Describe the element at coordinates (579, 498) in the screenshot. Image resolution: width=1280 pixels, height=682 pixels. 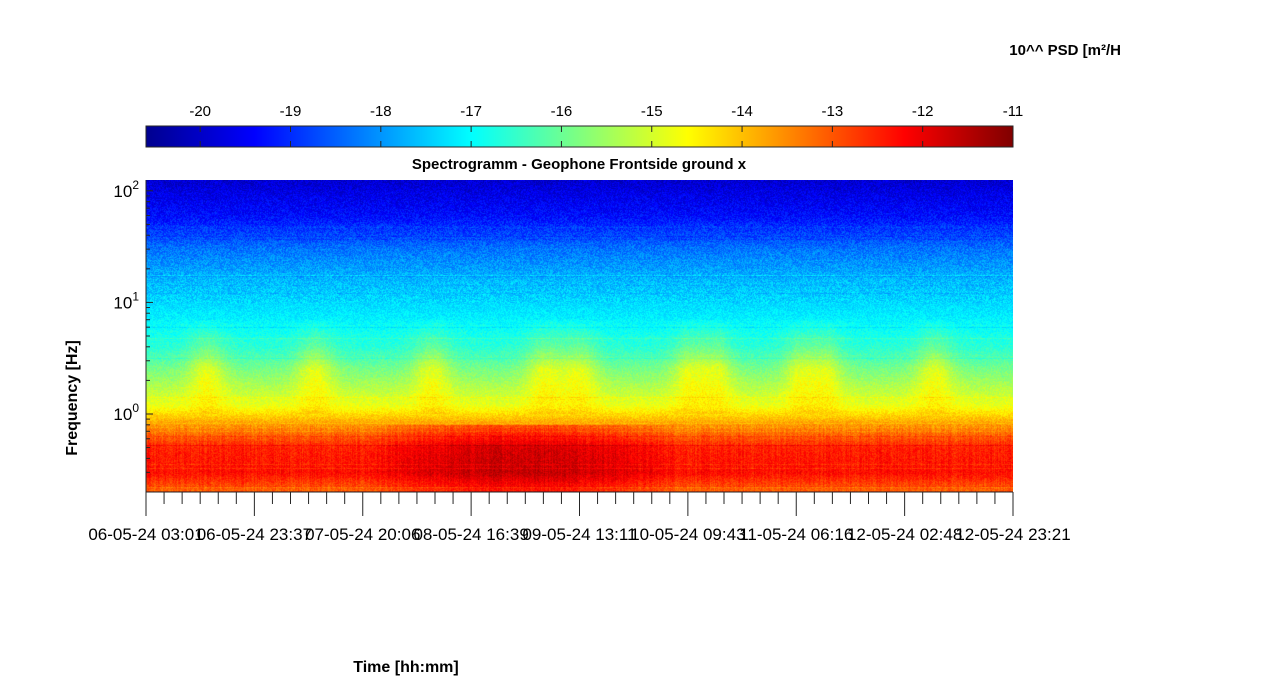
I see `x-minor-ticks` at that location.